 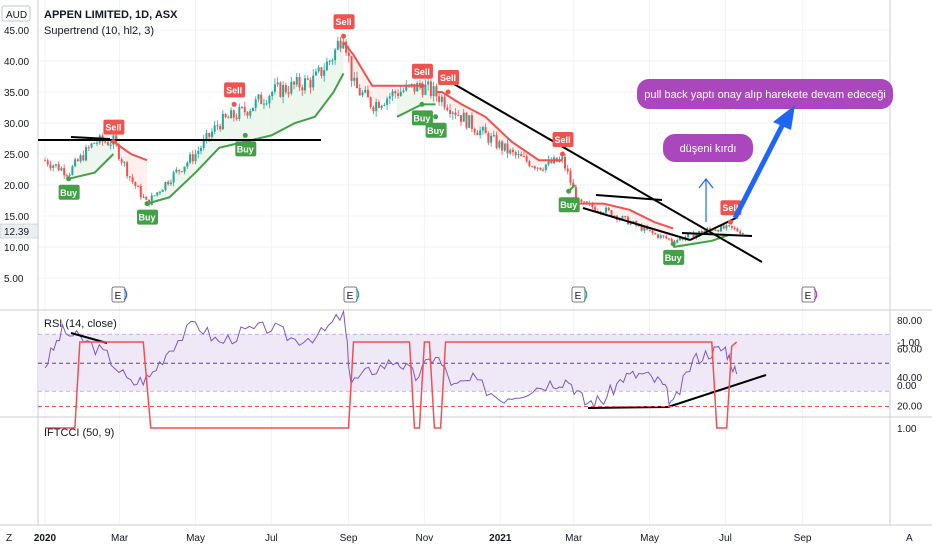 What do you see at coordinates (16, 62) in the screenshot?
I see `price-y-tick: 40.00` at bounding box center [16, 62].